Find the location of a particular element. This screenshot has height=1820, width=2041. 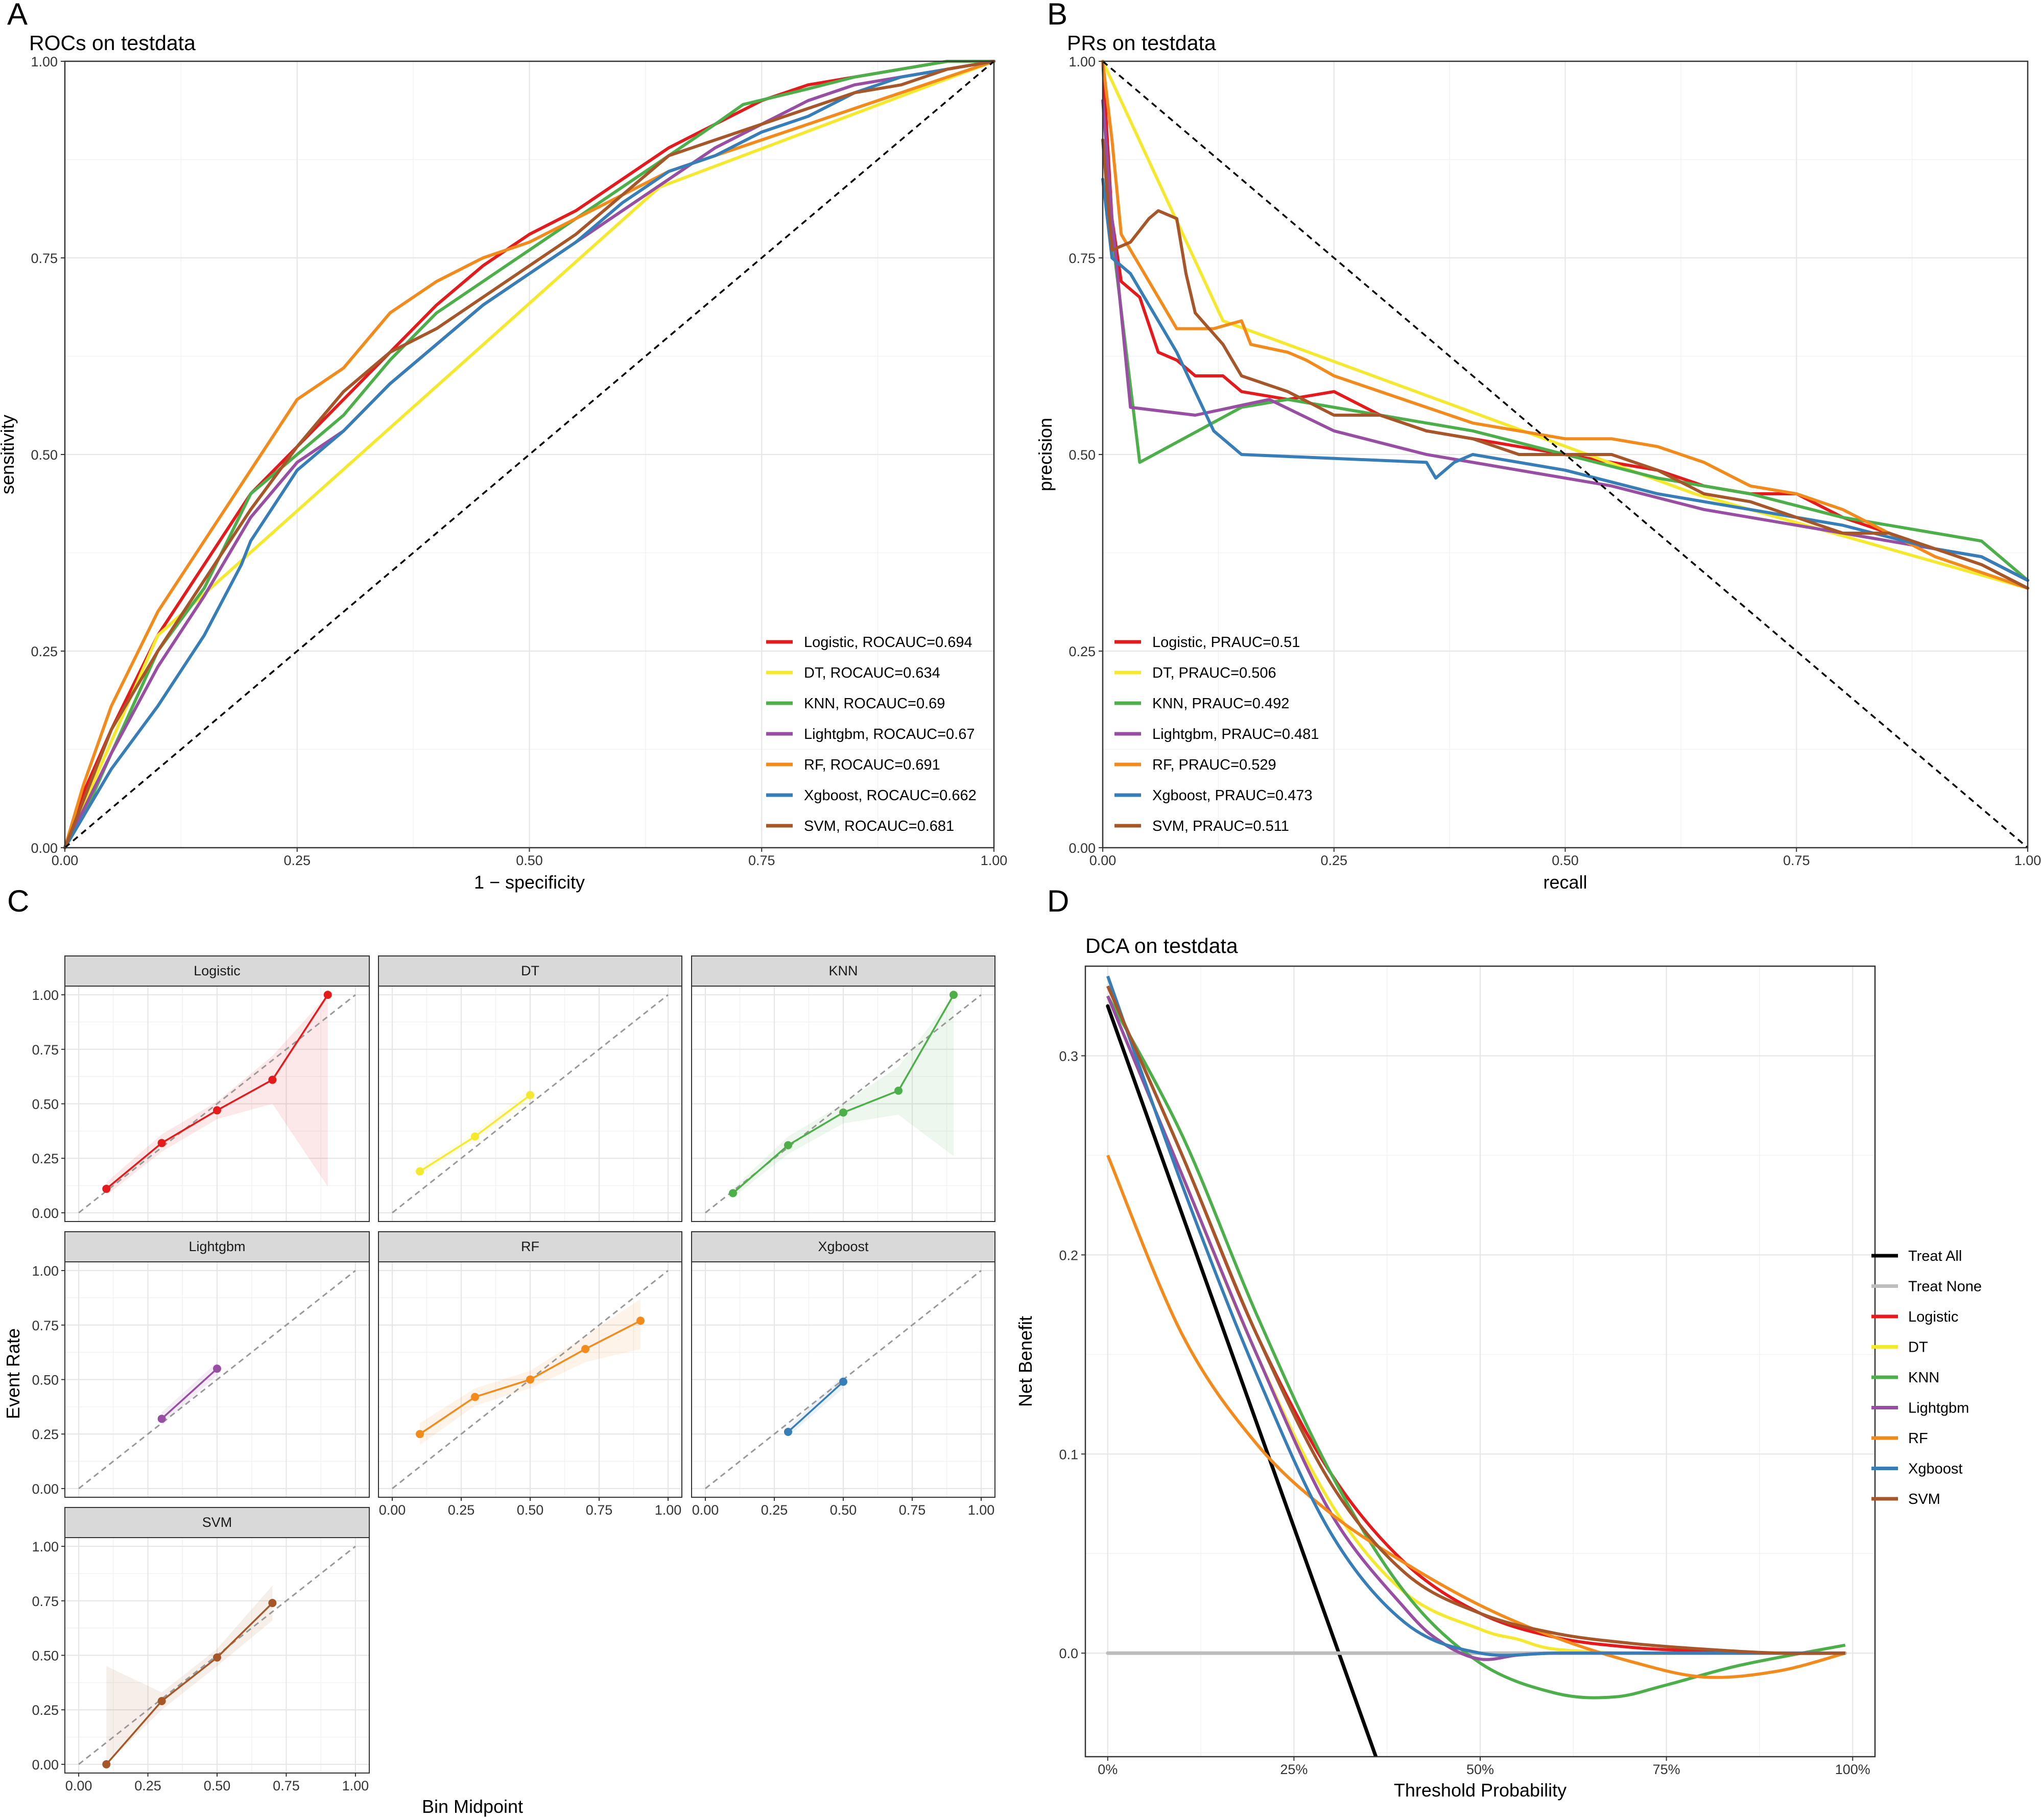

y-tick-label: 0.1 is located at coordinates (1068, 1454).